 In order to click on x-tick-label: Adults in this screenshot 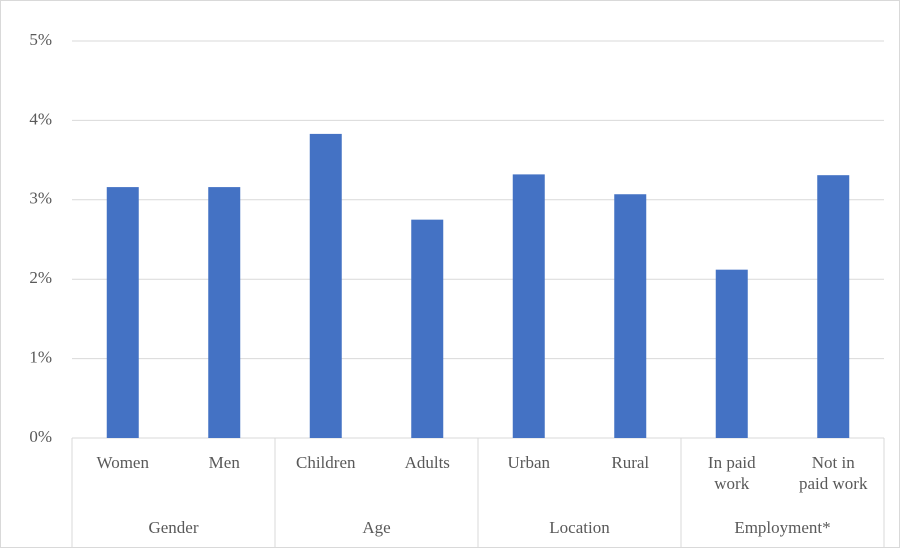, I will do `click(427, 462)`.